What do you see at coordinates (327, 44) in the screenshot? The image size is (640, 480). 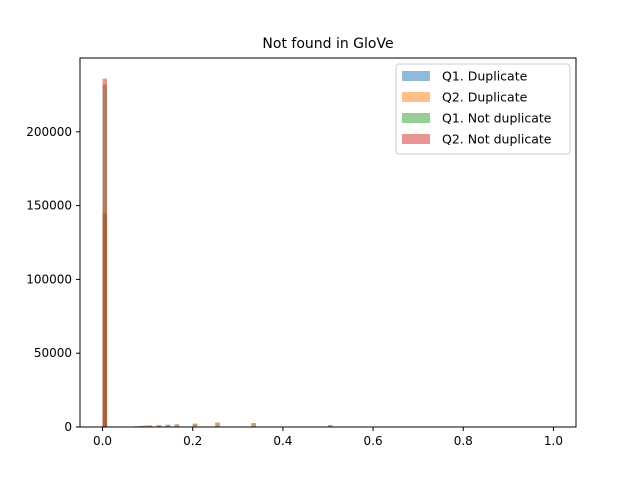 I see `chart-title: Not found in GloVe` at bounding box center [327, 44].